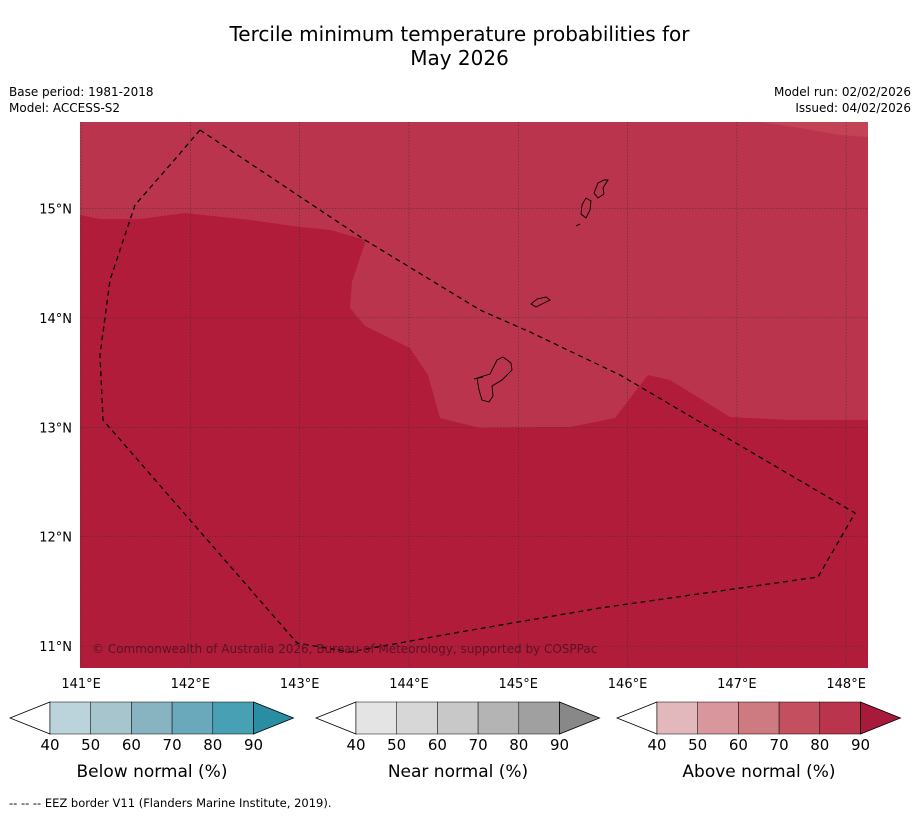 Image resolution: width=919 pixels, height=816 pixels. What do you see at coordinates (540, 302) in the screenshot?
I see `island-rota` at bounding box center [540, 302].